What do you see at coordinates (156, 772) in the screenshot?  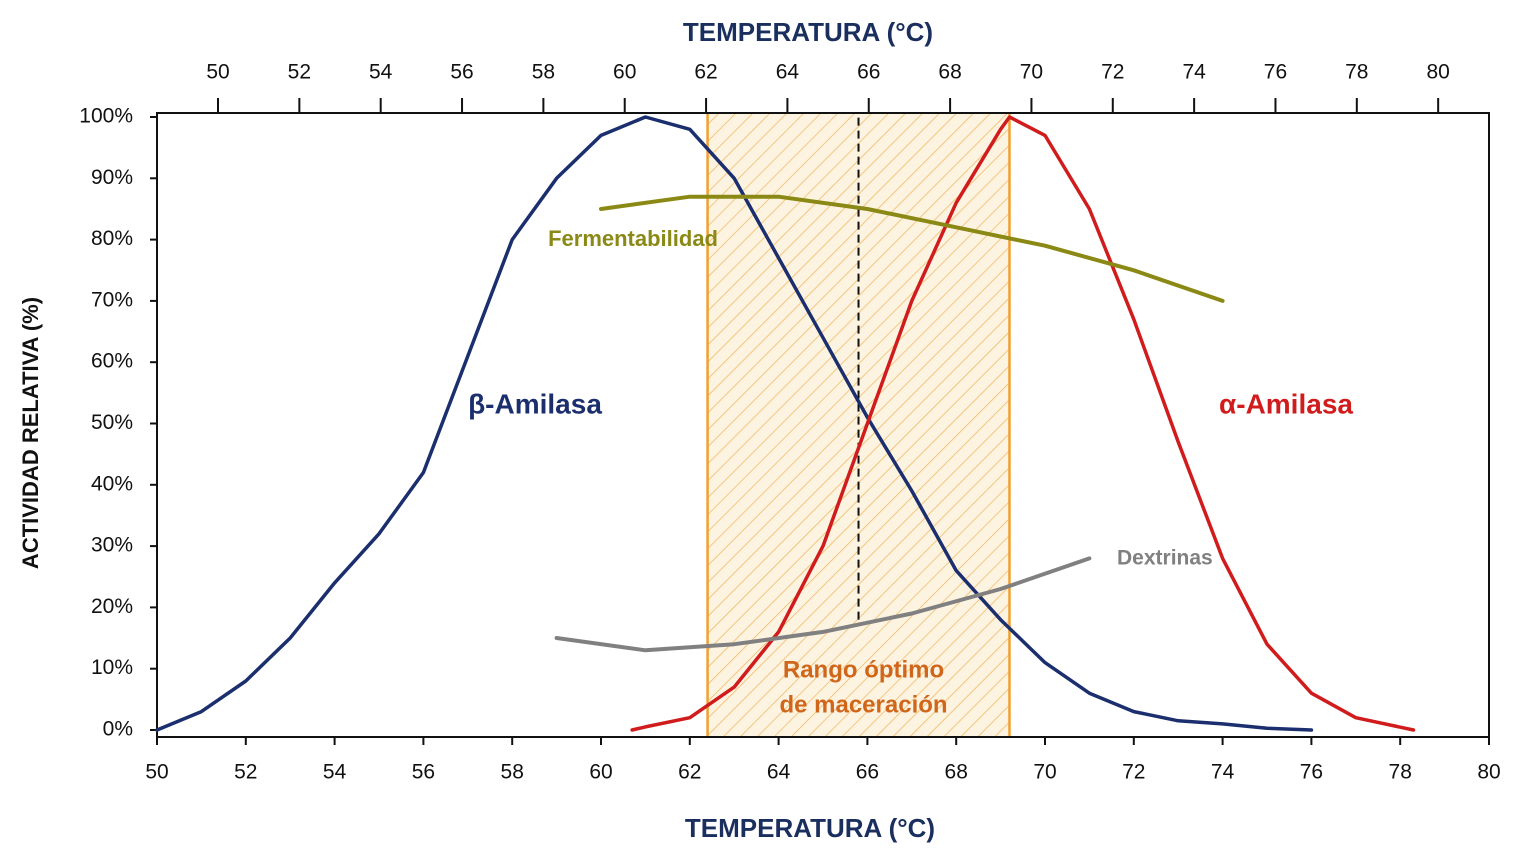 I see `x-tick-label: 50` at bounding box center [156, 772].